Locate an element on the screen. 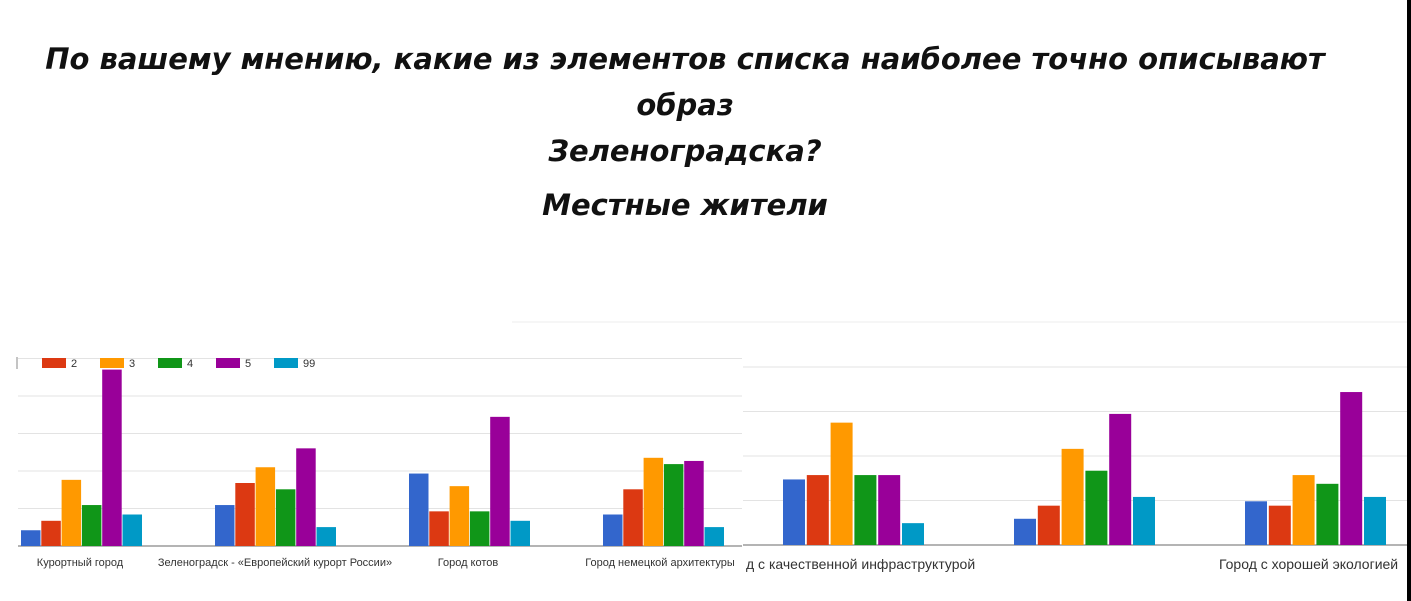  category-label: Город с хорошей экологией is located at coordinates (1308, 564).